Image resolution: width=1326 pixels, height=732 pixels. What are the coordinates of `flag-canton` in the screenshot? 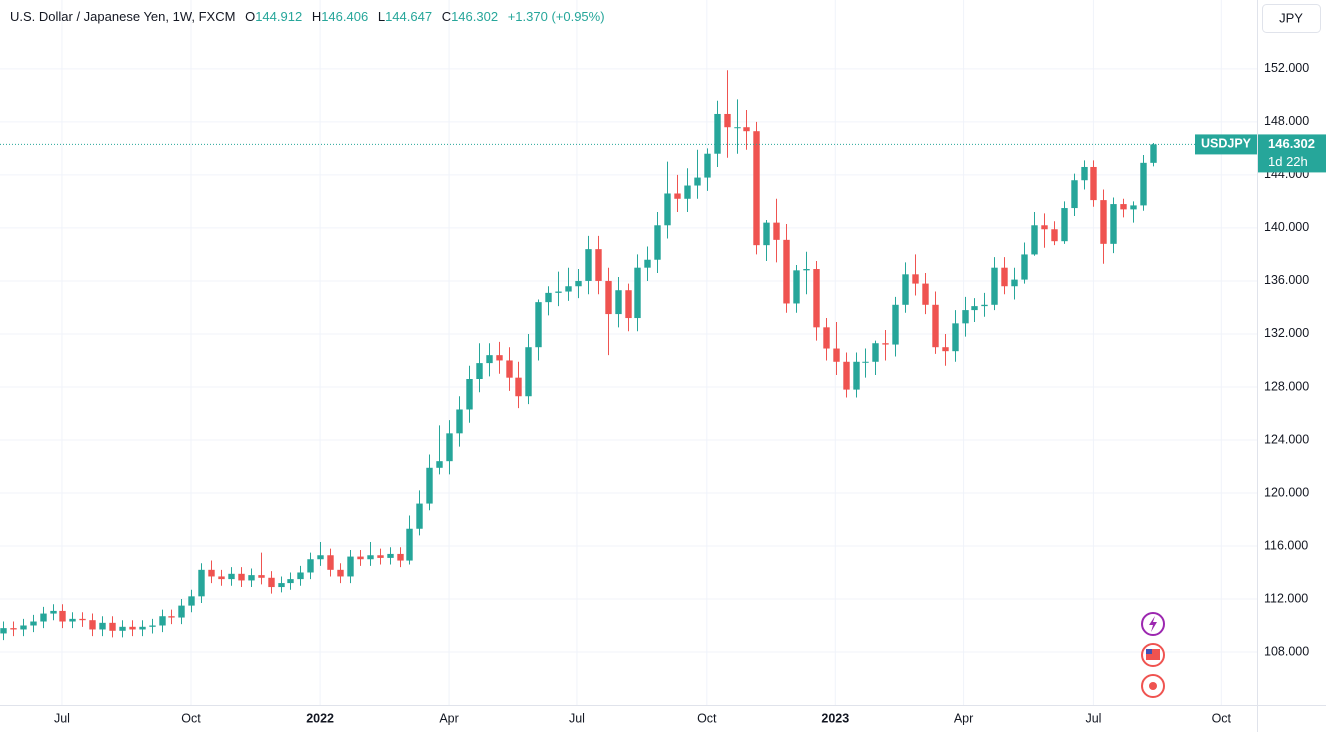 It's located at (1149, 651).